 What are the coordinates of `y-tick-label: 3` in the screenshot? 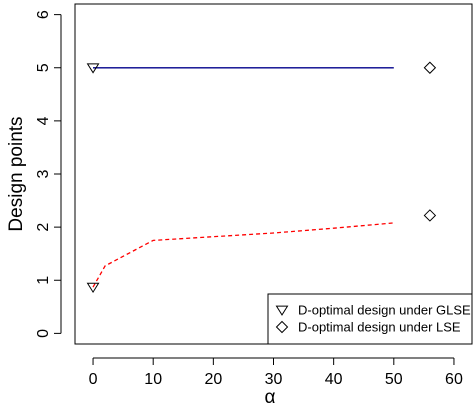 It's located at (43, 173).